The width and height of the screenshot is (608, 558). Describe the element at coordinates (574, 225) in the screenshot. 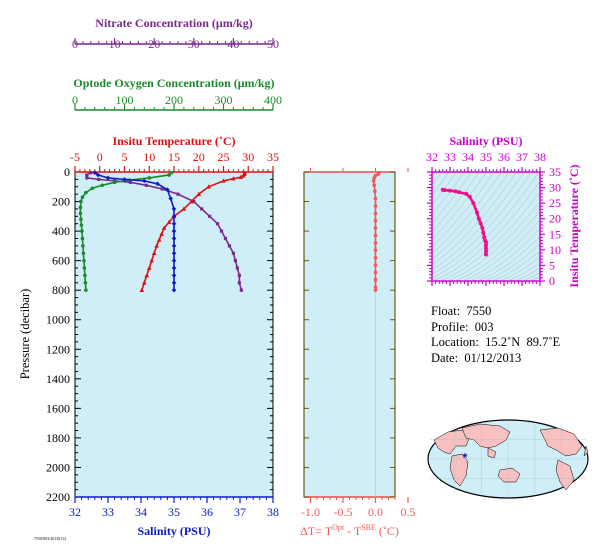

I see `ts-temp-axis-label: Insitu Temperature (˚C)` at that location.